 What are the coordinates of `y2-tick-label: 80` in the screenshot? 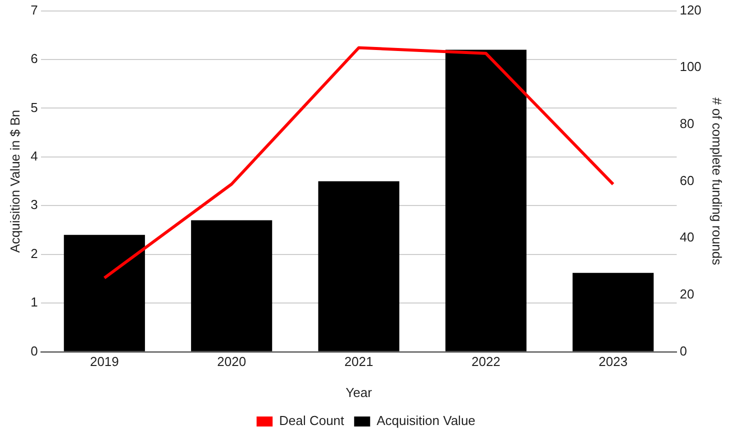 It's located at (687, 124).